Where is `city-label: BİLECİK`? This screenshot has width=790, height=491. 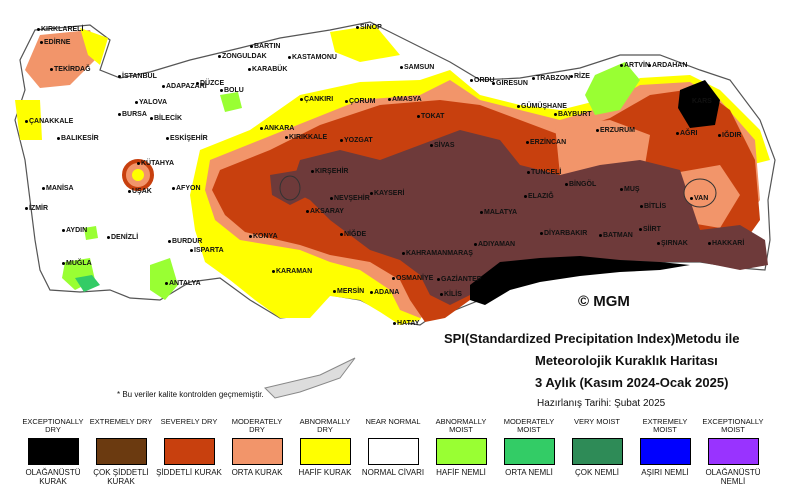
city-label: BİLECİK is located at coordinates (166, 119).